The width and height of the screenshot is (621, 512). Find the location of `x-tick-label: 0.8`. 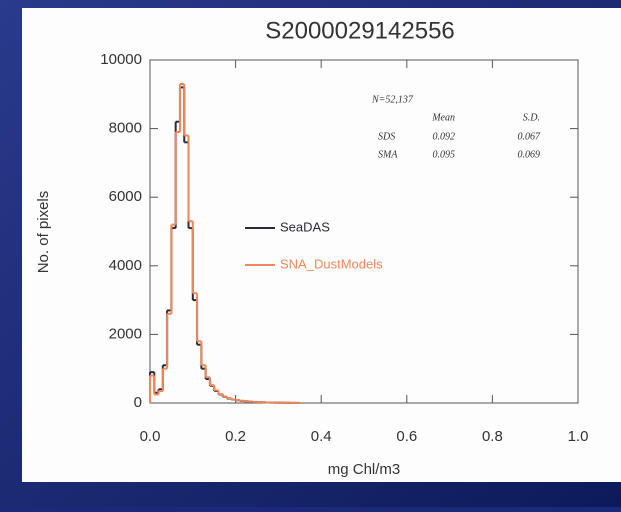

x-tick-label: 0.8 is located at coordinates (492, 436).